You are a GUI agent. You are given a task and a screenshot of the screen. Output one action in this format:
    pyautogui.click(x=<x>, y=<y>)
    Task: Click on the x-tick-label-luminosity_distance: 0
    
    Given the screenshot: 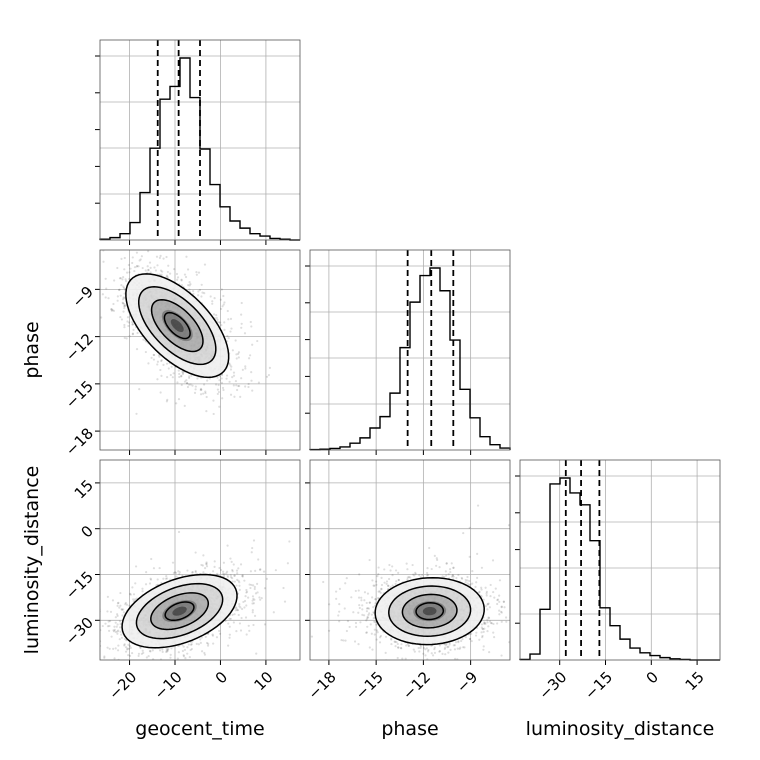 What is the action you would take?
    pyautogui.click(x=652, y=677)
    